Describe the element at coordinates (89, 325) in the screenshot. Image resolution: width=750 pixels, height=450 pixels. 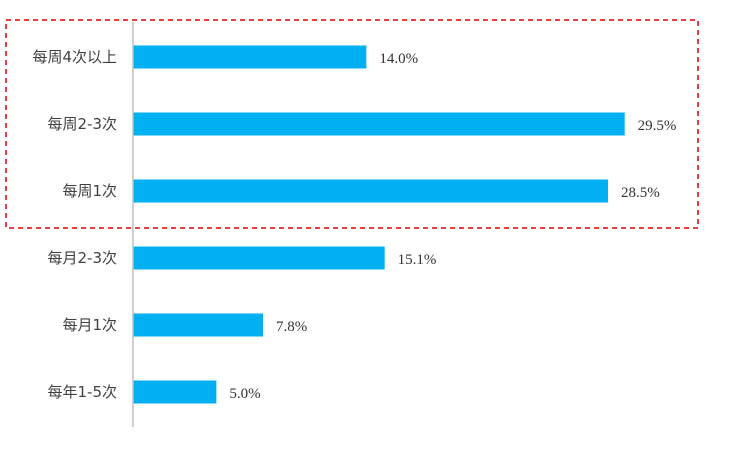
I see `category-label-4: 每月1次` at that location.